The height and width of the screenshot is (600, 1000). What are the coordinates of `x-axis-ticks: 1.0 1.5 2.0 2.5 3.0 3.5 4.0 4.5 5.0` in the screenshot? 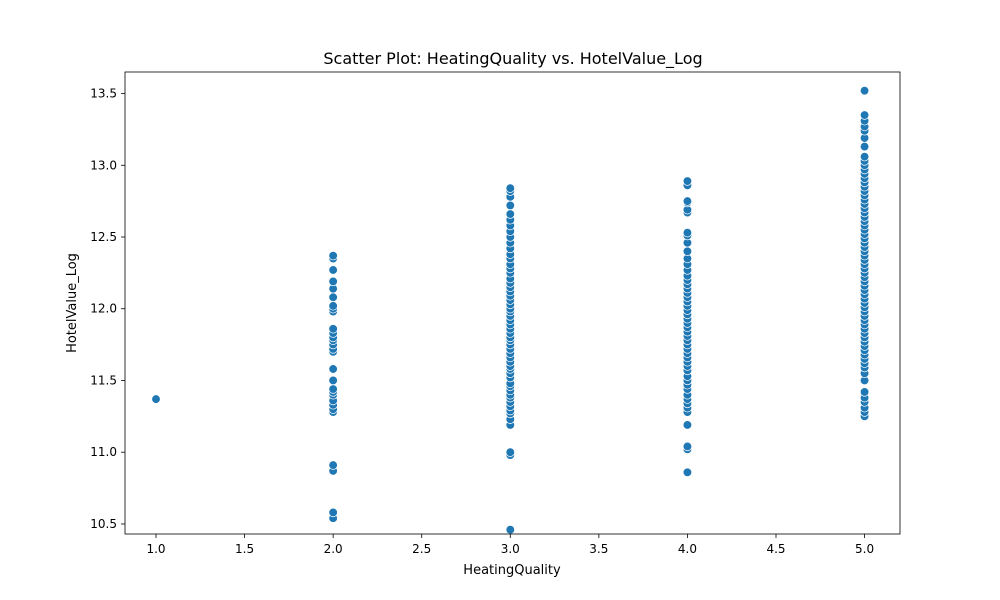 It's located at (510, 545).